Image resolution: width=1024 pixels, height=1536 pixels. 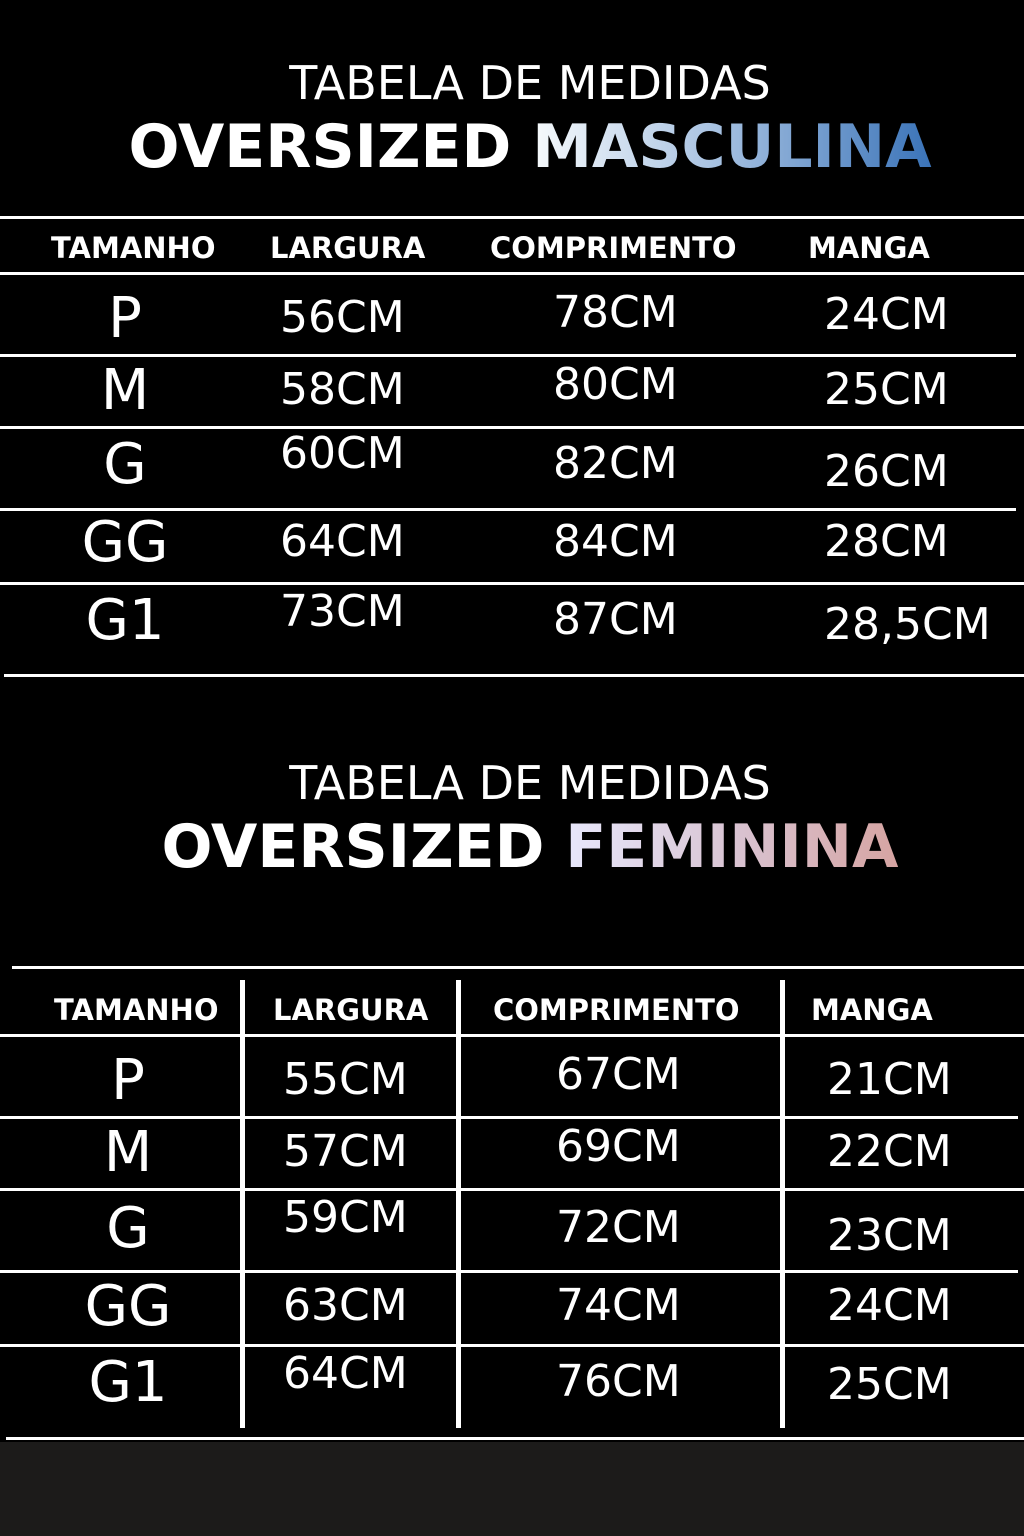 I want to click on measure-cell: 74CM, so click(x=618, y=1305).